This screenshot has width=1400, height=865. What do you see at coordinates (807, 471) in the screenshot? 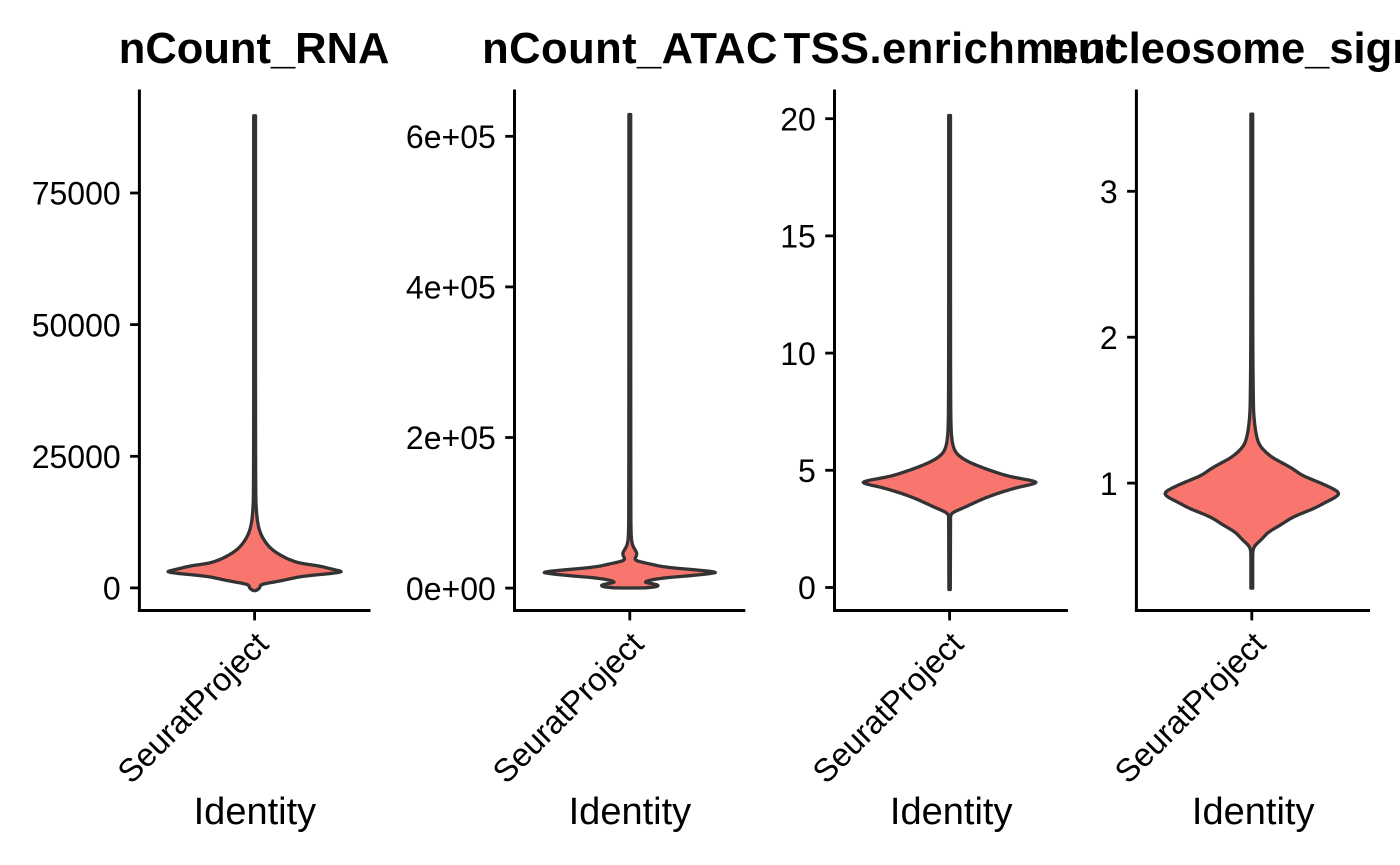
I see `svg-text: 5` at bounding box center [807, 471].